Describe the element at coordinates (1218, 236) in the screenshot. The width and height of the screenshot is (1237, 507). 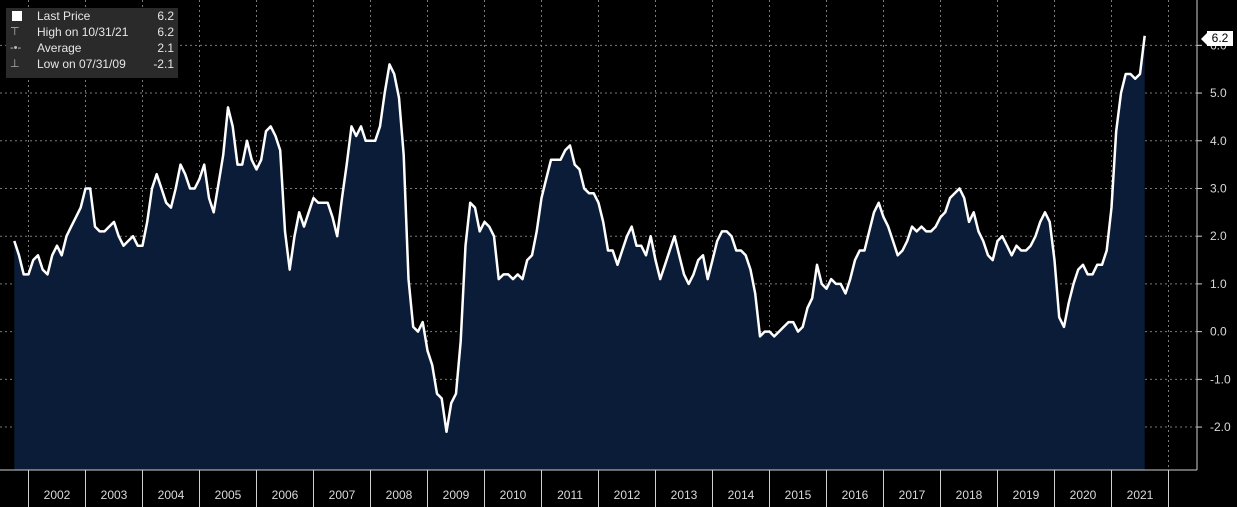
I see `y-tick-label: 2.0` at that location.